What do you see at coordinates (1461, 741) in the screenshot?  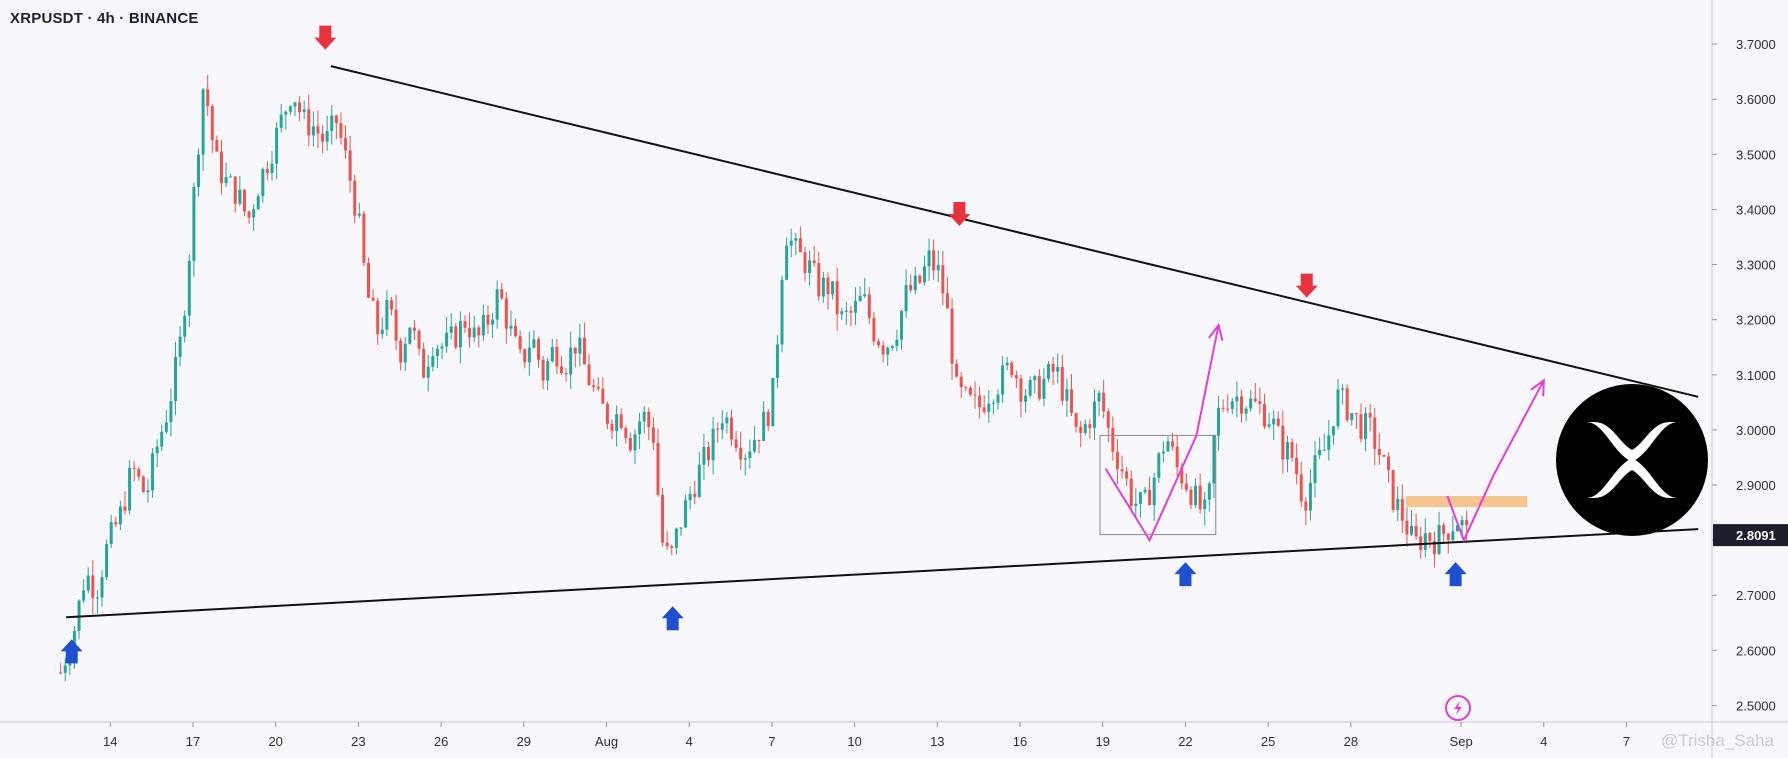 I see `x-tick-label: Sep` at bounding box center [1461, 741].